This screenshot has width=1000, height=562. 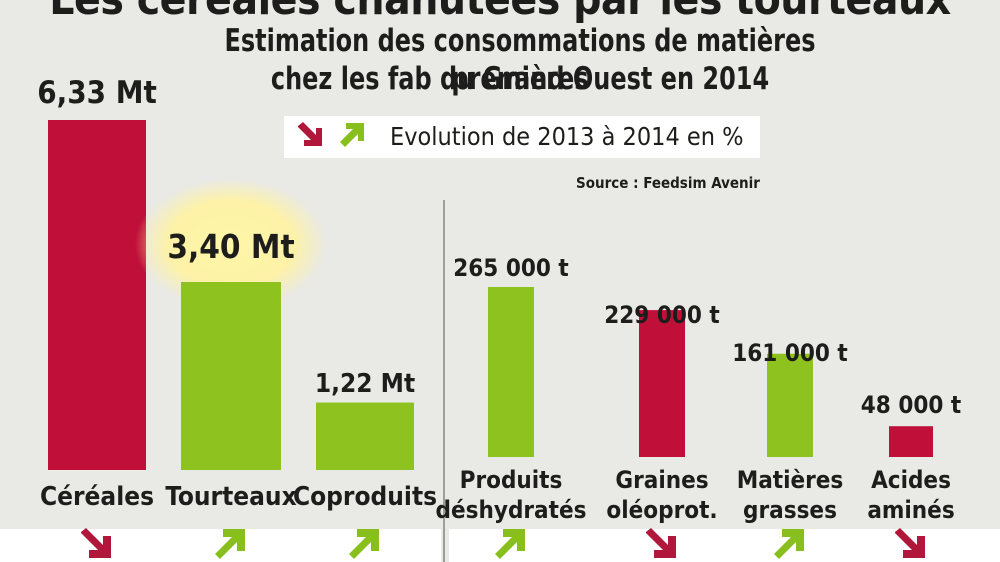 What do you see at coordinates (790, 480) in the screenshot?
I see `right-category-label: Matières` at bounding box center [790, 480].